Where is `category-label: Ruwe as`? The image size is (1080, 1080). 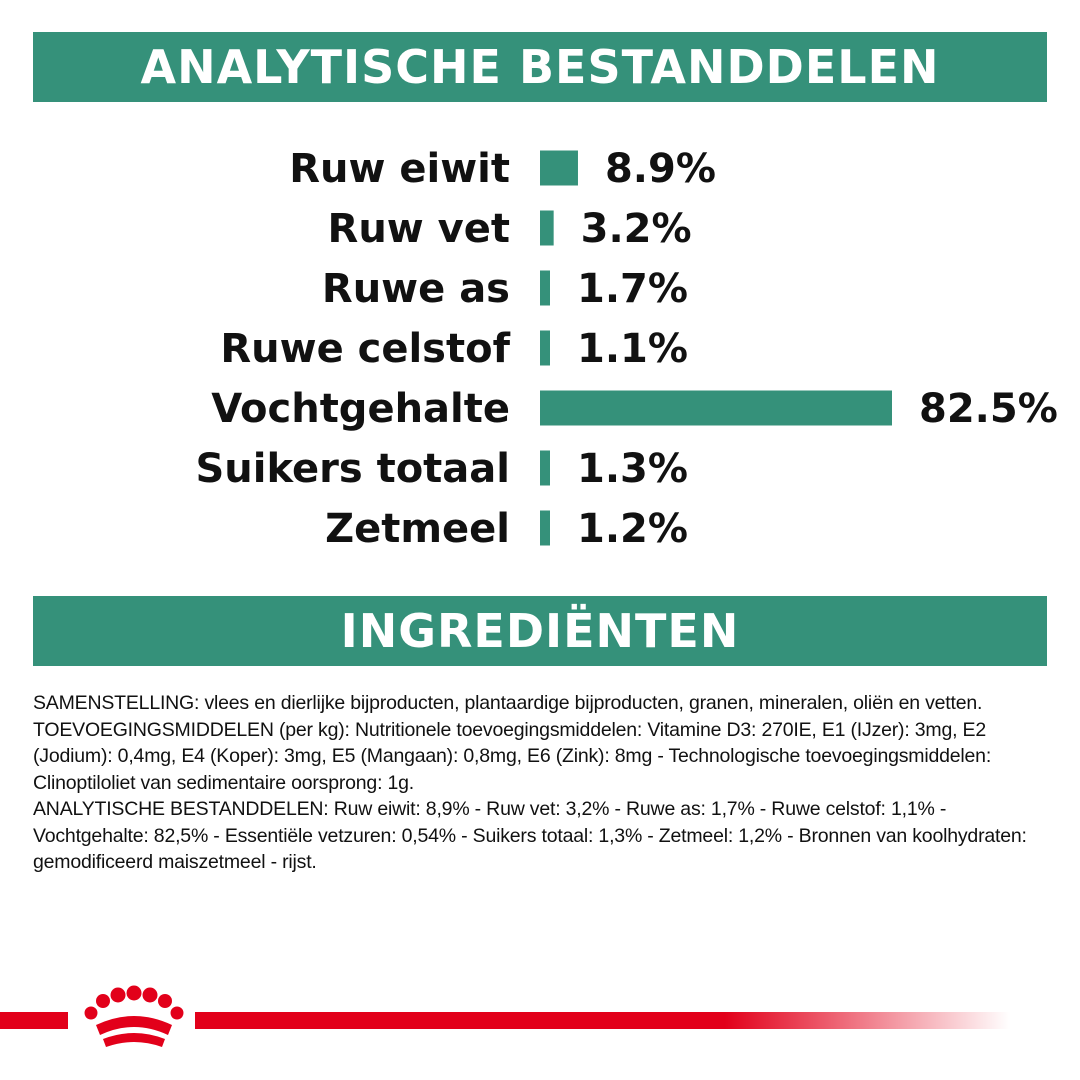 category-label: Ruwe as is located at coordinates (416, 289).